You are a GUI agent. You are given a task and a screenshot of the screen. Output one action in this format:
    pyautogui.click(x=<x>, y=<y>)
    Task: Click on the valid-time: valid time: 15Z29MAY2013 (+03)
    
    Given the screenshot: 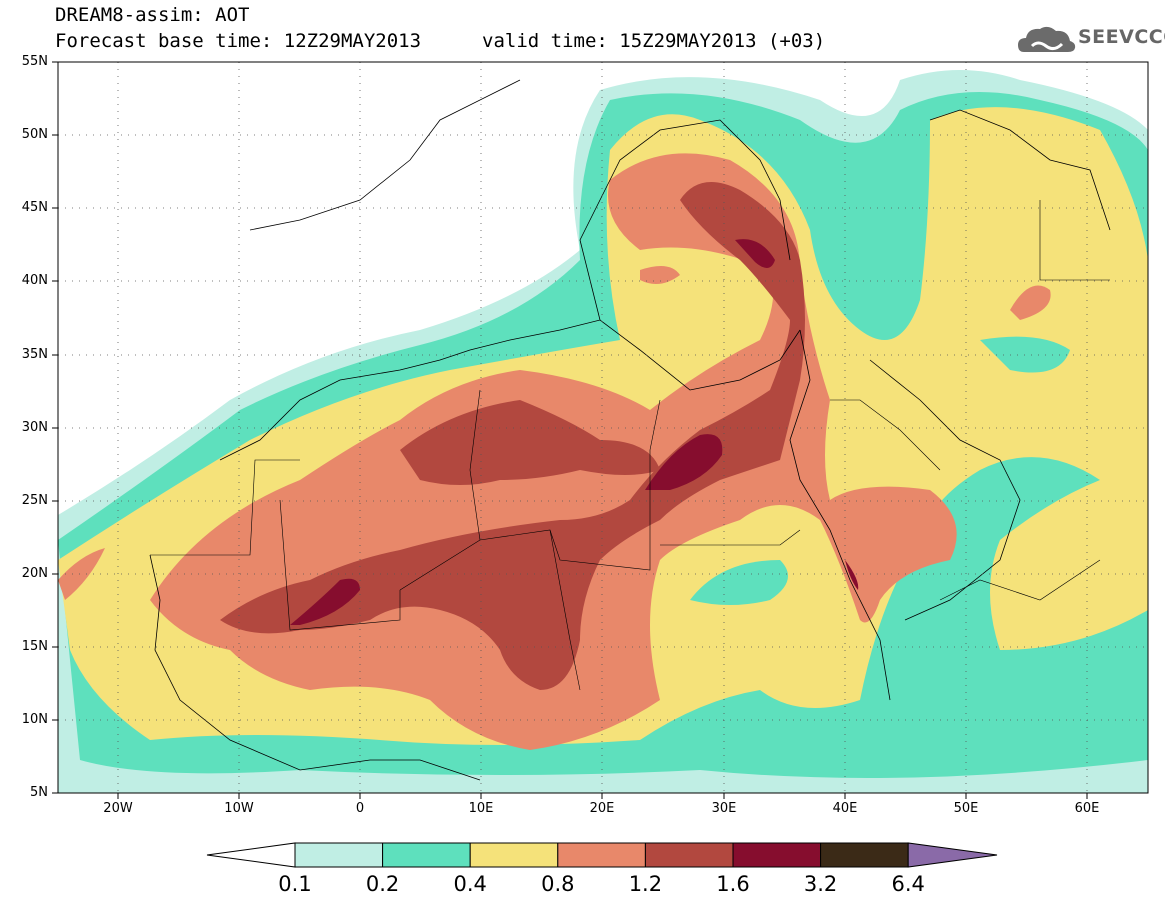 What is the action you would take?
    pyautogui.click(x=654, y=41)
    